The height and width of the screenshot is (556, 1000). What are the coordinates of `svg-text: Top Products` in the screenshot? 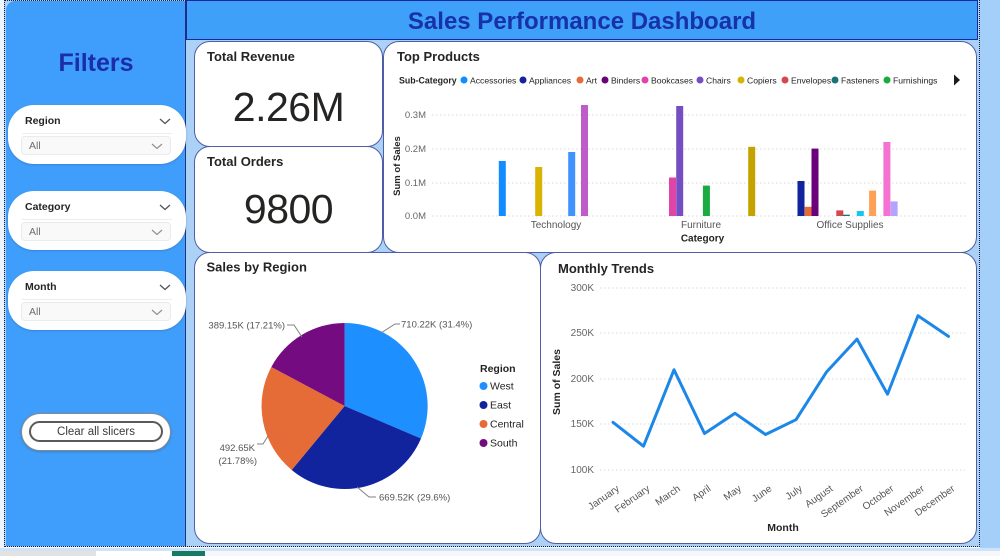 It's located at (438, 56).